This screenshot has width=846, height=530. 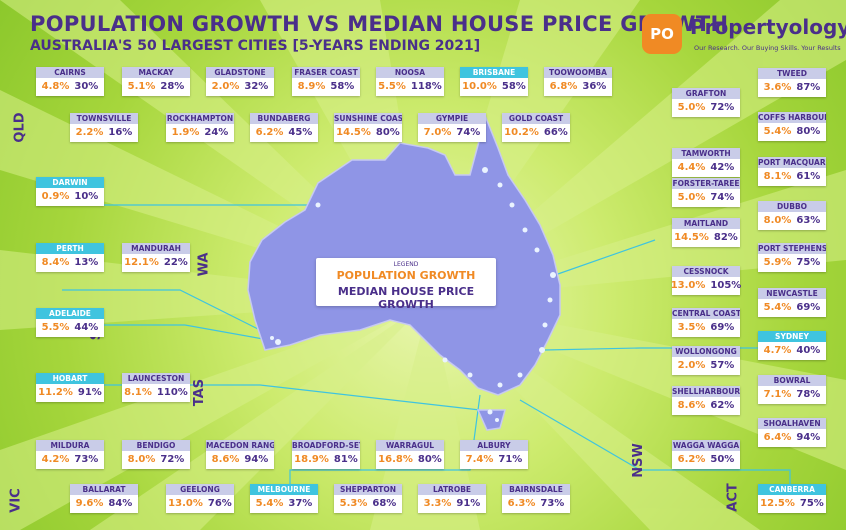 What do you see at coordinates (156, 454) in the screenshot?
I see `city-card: BENDIGO 8.0% 72%` at bounding box center [156, 454].